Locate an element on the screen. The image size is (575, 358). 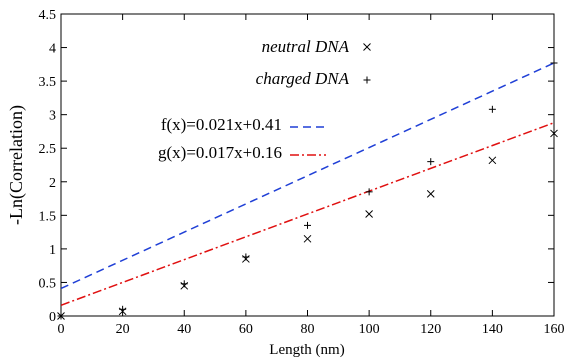
x-axis-label: Length (nm) is located at coordinates (306, 350).